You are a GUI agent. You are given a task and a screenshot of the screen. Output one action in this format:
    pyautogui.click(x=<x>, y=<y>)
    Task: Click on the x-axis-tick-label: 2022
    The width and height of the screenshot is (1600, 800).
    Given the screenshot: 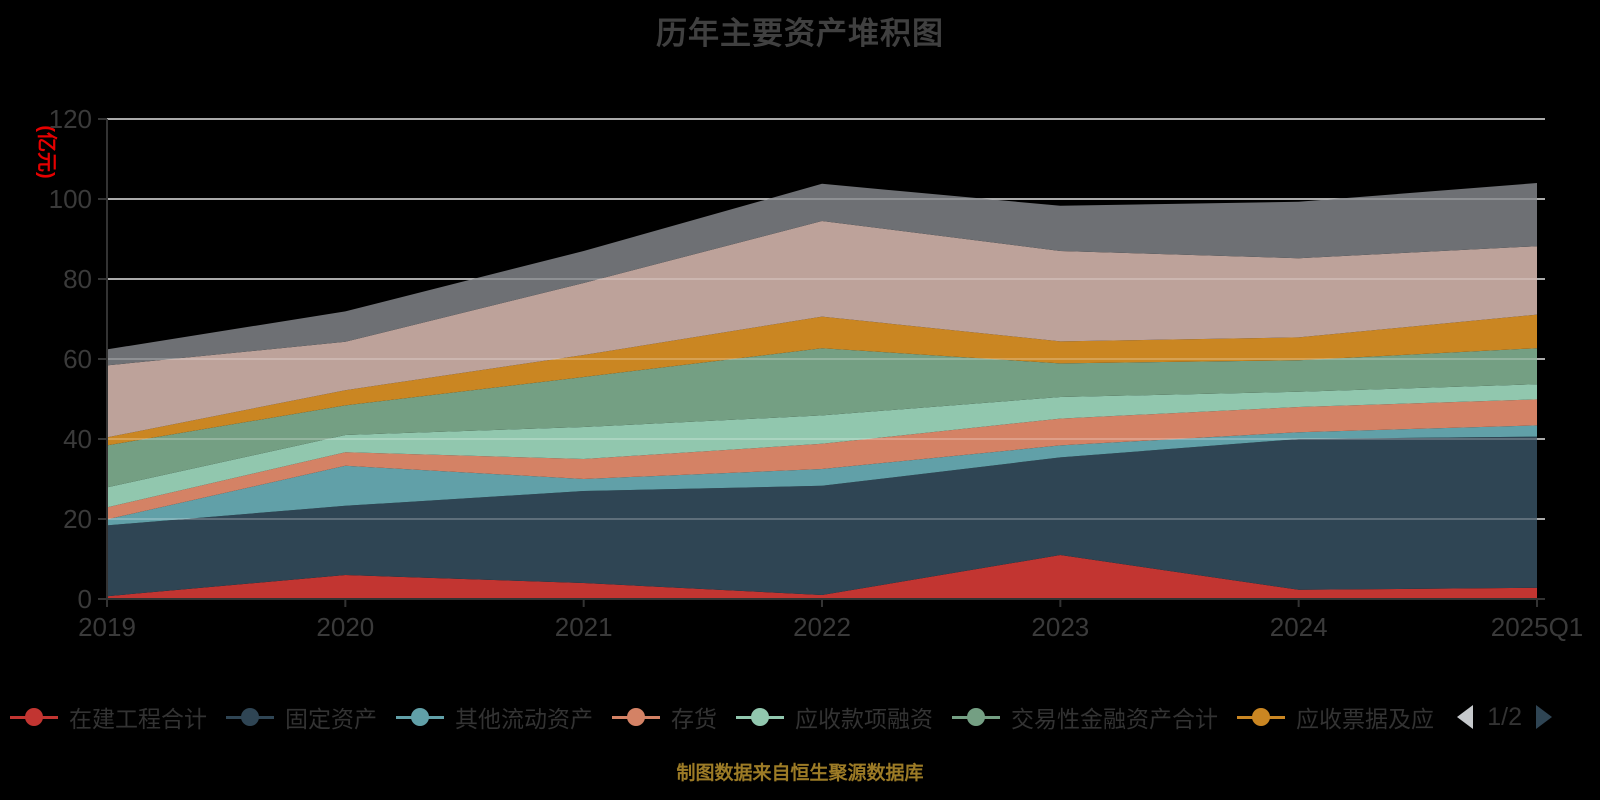 What is the action you would take?
    pyautogui.click(x=822, y=627)
    